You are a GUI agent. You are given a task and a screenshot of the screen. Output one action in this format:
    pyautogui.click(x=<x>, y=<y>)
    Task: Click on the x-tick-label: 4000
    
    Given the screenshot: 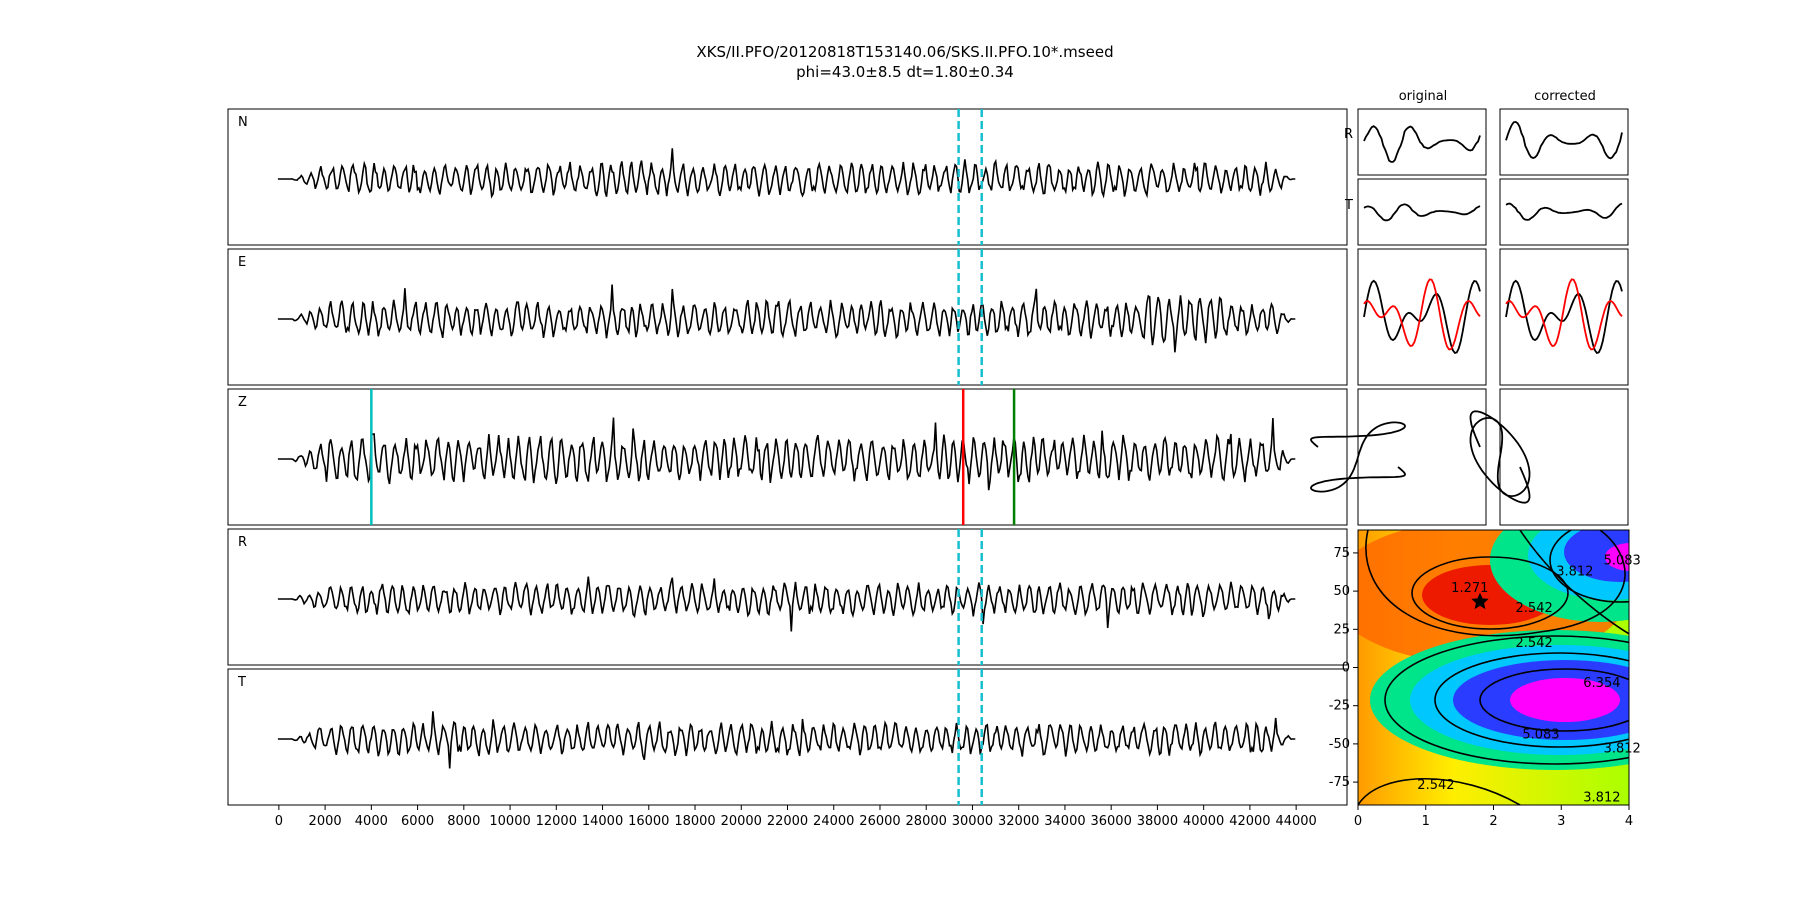 What is the action you would take?
    pyautogui.click(x=371, y=821)
    